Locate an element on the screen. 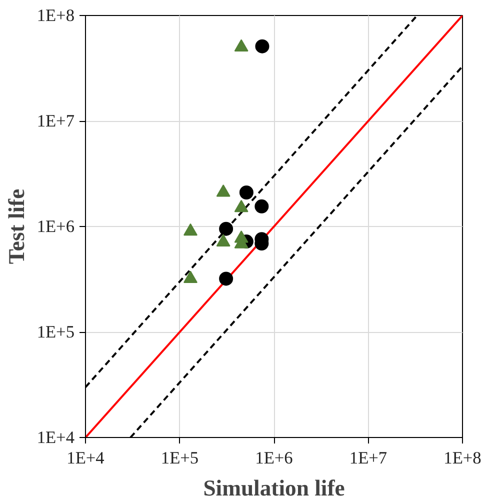  y-tick-label: 1E+7 is located at coordinates (55, 121).